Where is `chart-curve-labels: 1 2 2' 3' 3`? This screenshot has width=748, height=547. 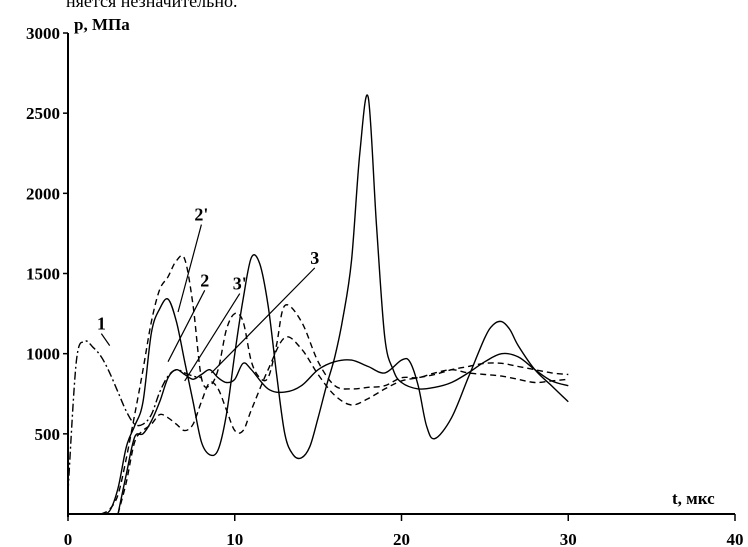 chart-curve-labels: 1 2 2' 3' 3 is located at coordinates (208, 293).